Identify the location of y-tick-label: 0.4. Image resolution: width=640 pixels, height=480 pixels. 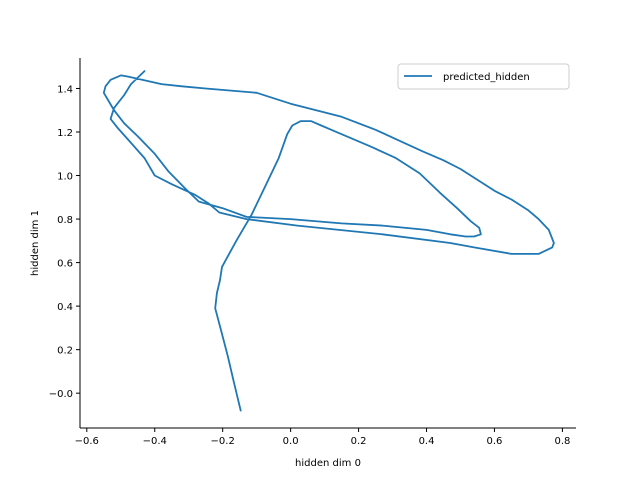
(65, 307).